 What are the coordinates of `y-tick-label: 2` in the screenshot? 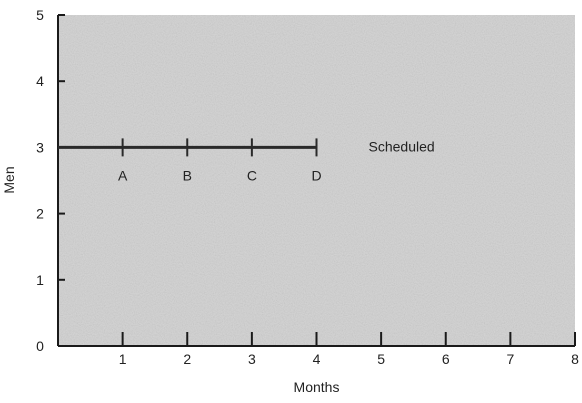 It's located at (40, 214).